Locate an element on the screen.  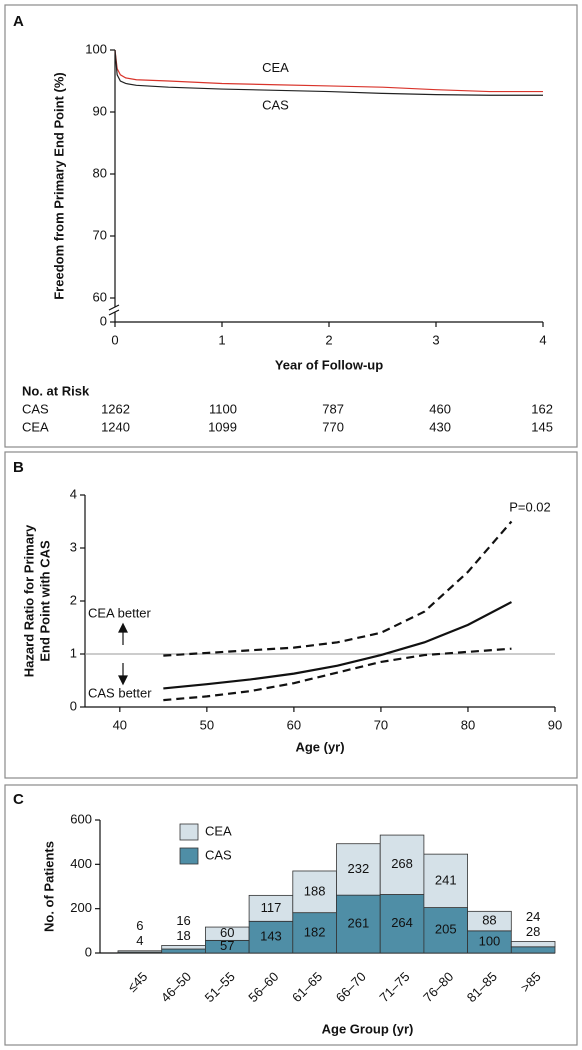
x-tick-label: 70 is located at coordinates (381, 724).